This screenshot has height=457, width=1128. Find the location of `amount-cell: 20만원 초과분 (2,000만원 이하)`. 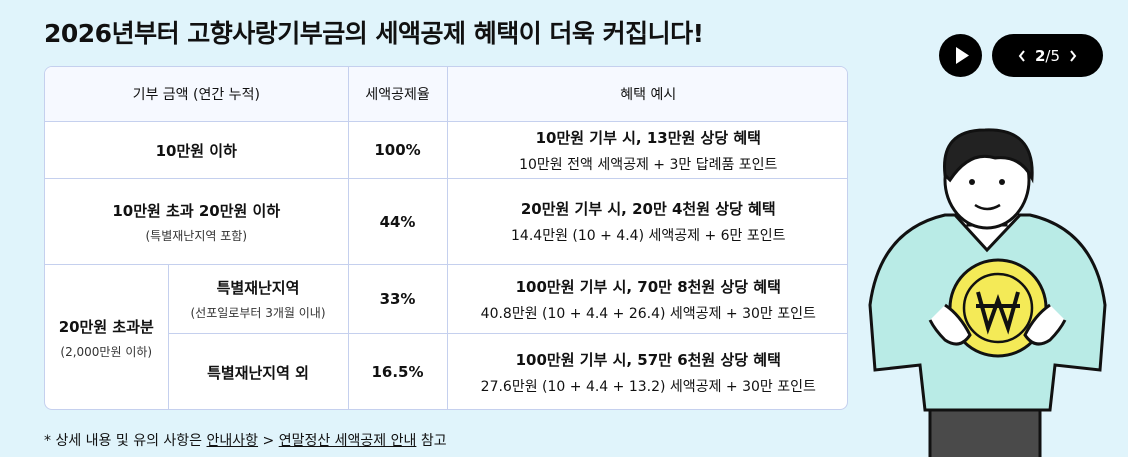

amount-cell: 20만원 초과분 (2,000만원 이하) is located at coordinates (107, 336).